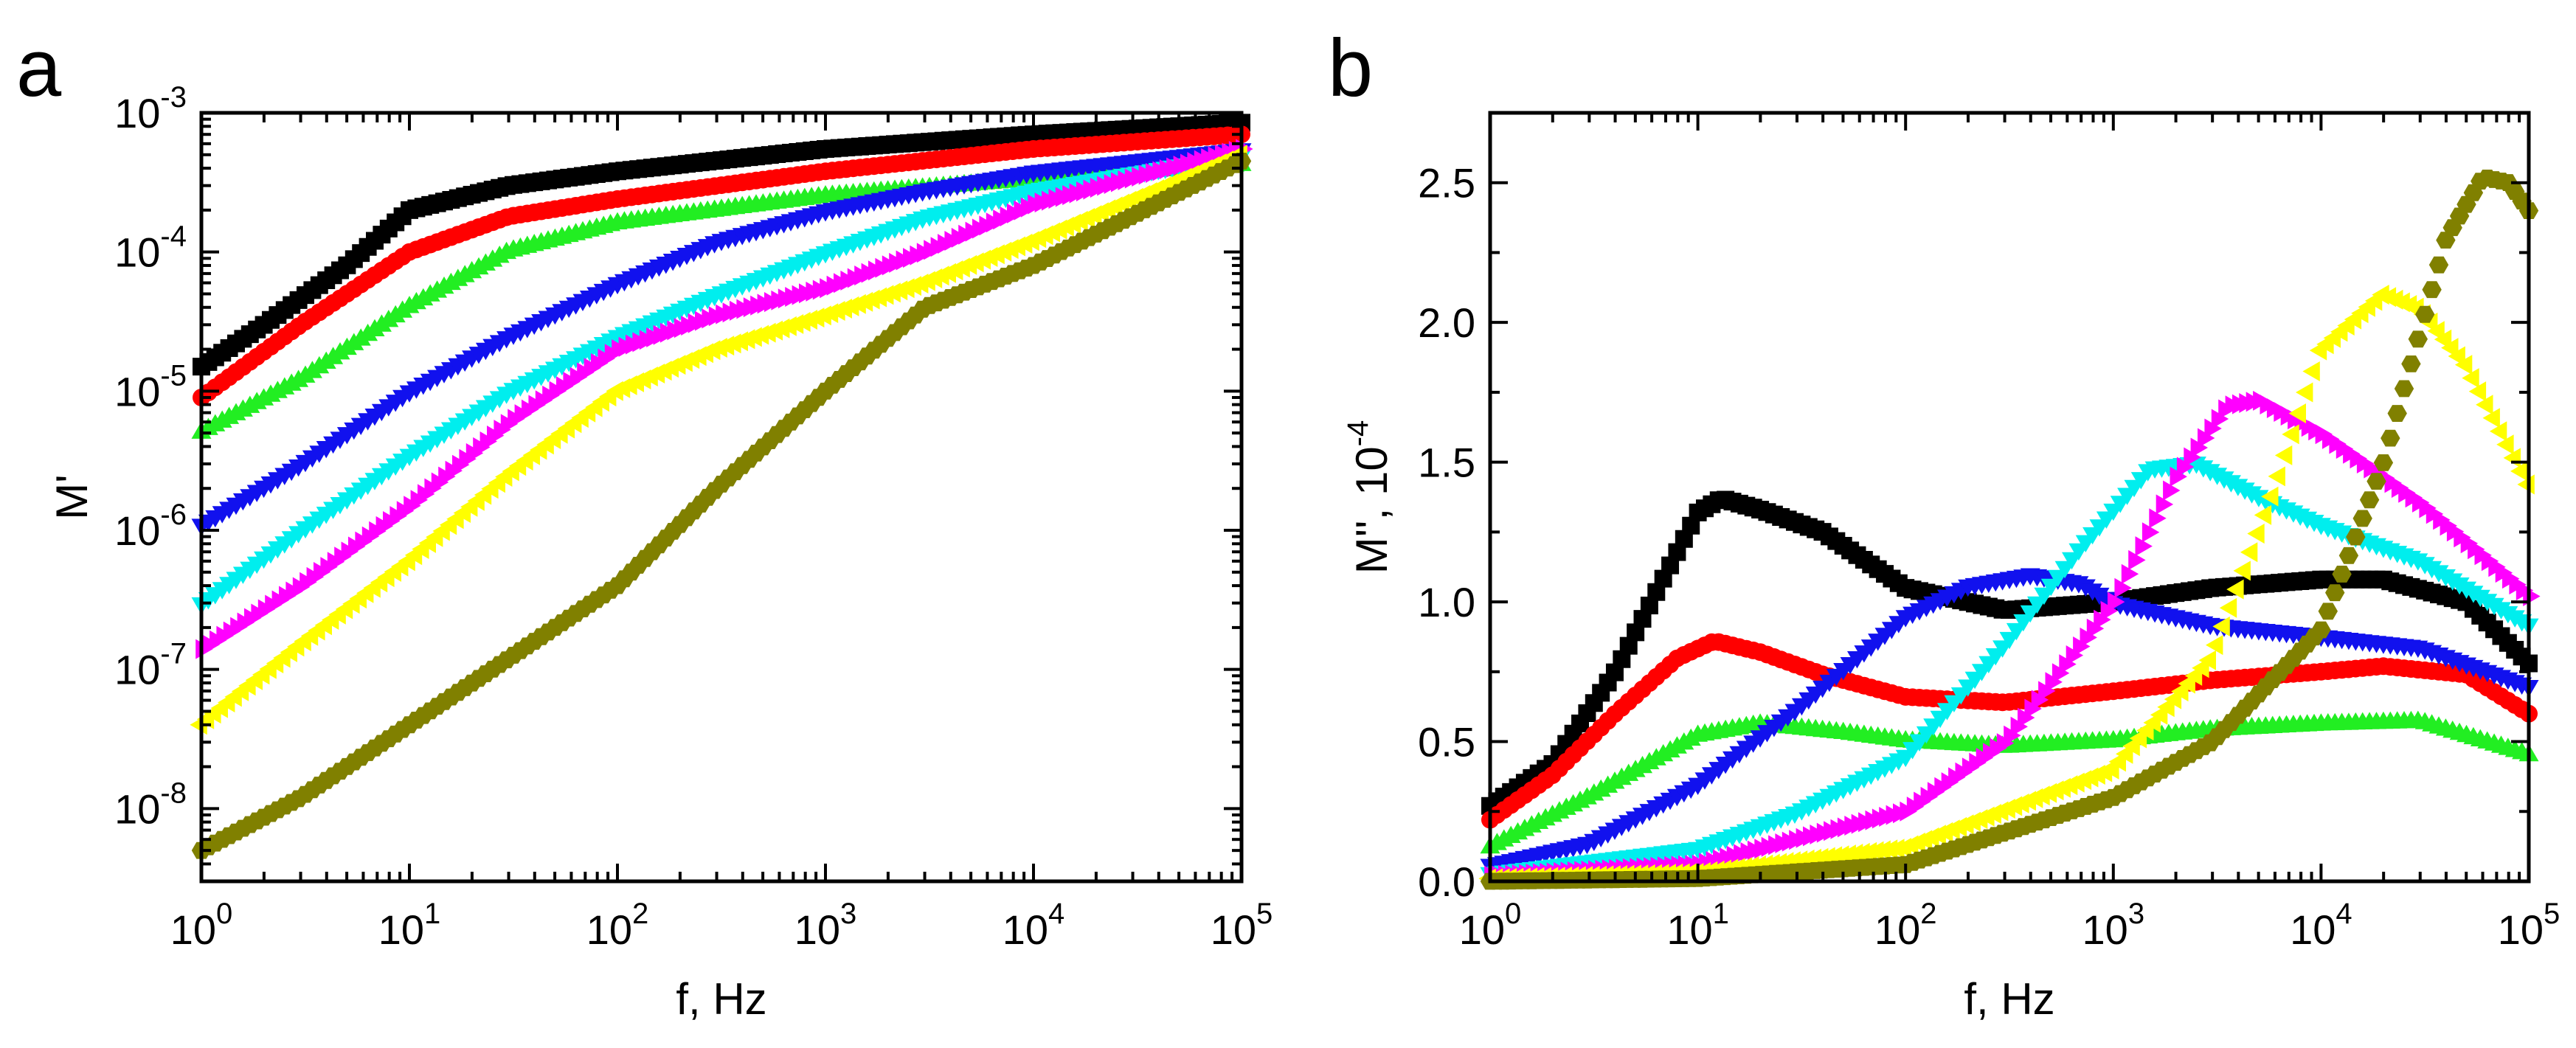 The height and width of the screenshot is (1048, 2576). I want to click on y-tick-label: 10⁻⁷, so click(150, 665).